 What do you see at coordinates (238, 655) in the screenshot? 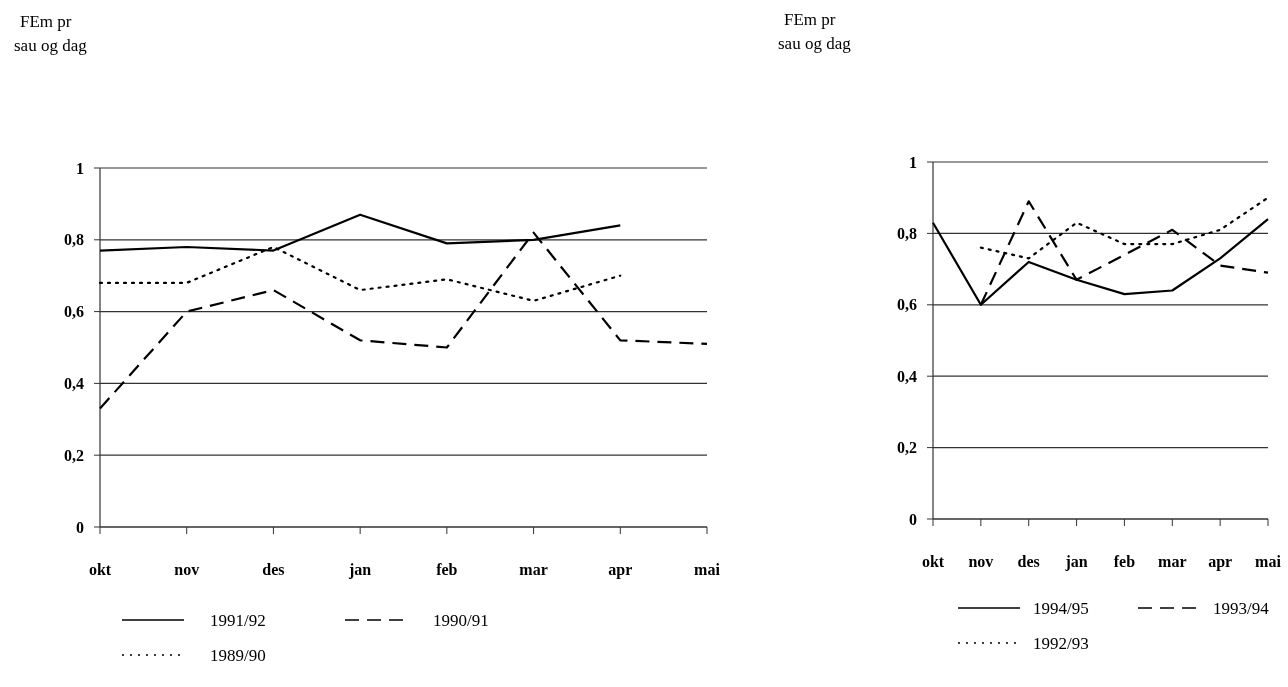
I see `legend-label: 1989/90` at bounding box center [238, 655].